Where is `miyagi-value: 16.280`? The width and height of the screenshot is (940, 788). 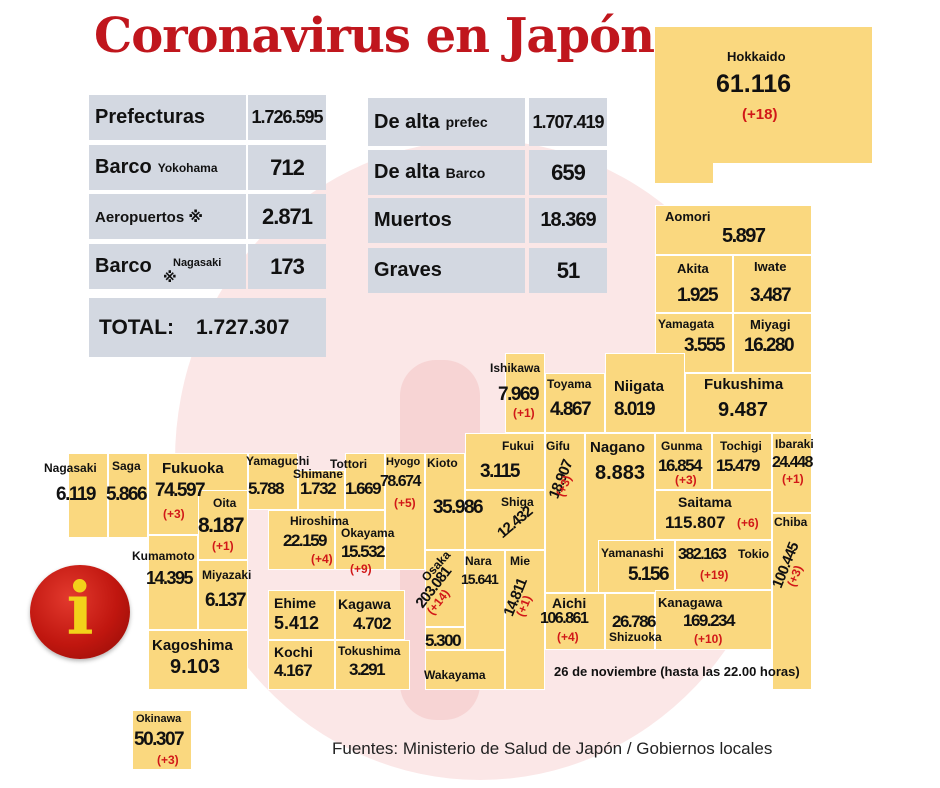 miyagi-value: 16.280 is located at coordinates (769, 345).